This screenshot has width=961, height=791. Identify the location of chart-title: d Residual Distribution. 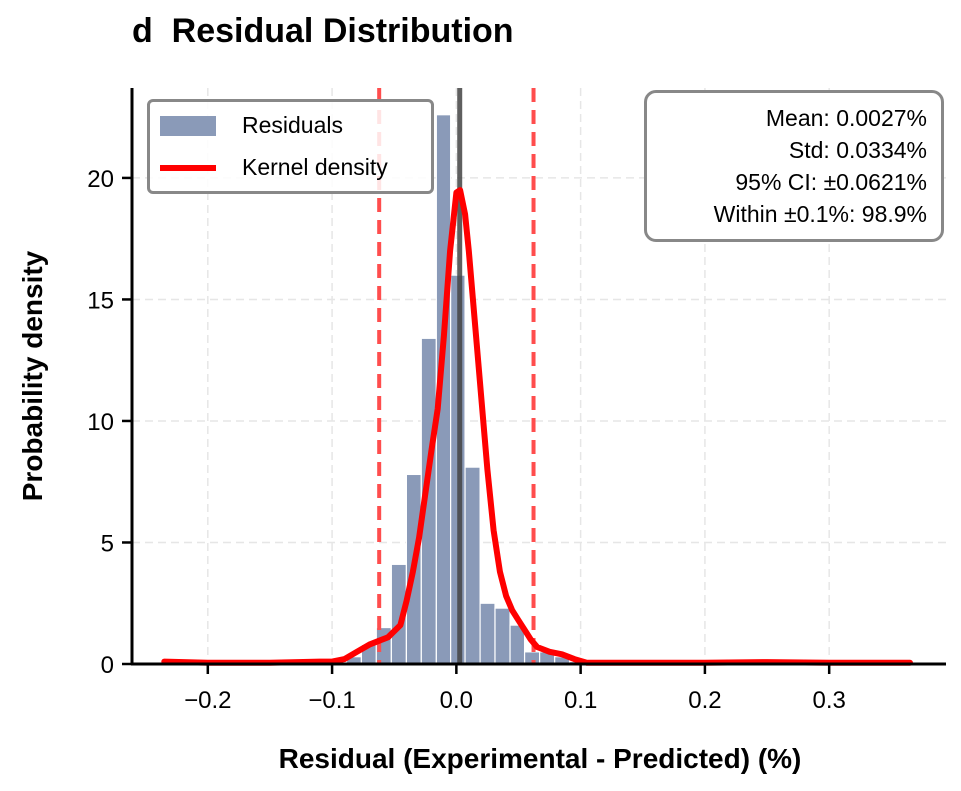
(323, 31).